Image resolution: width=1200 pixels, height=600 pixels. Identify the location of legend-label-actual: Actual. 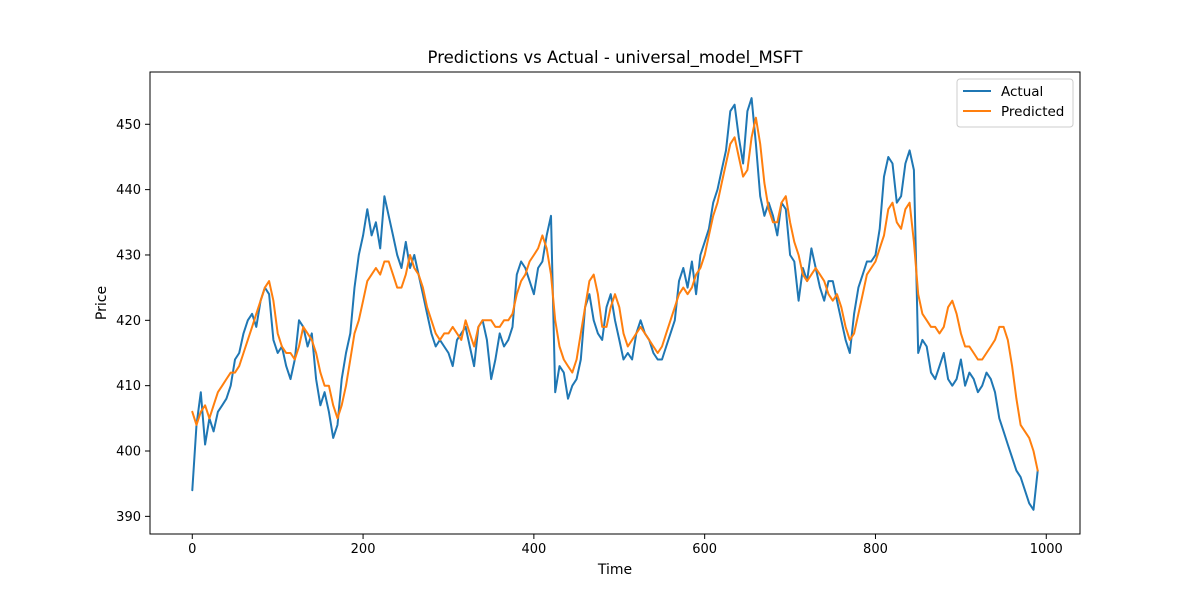
(1022, 92).